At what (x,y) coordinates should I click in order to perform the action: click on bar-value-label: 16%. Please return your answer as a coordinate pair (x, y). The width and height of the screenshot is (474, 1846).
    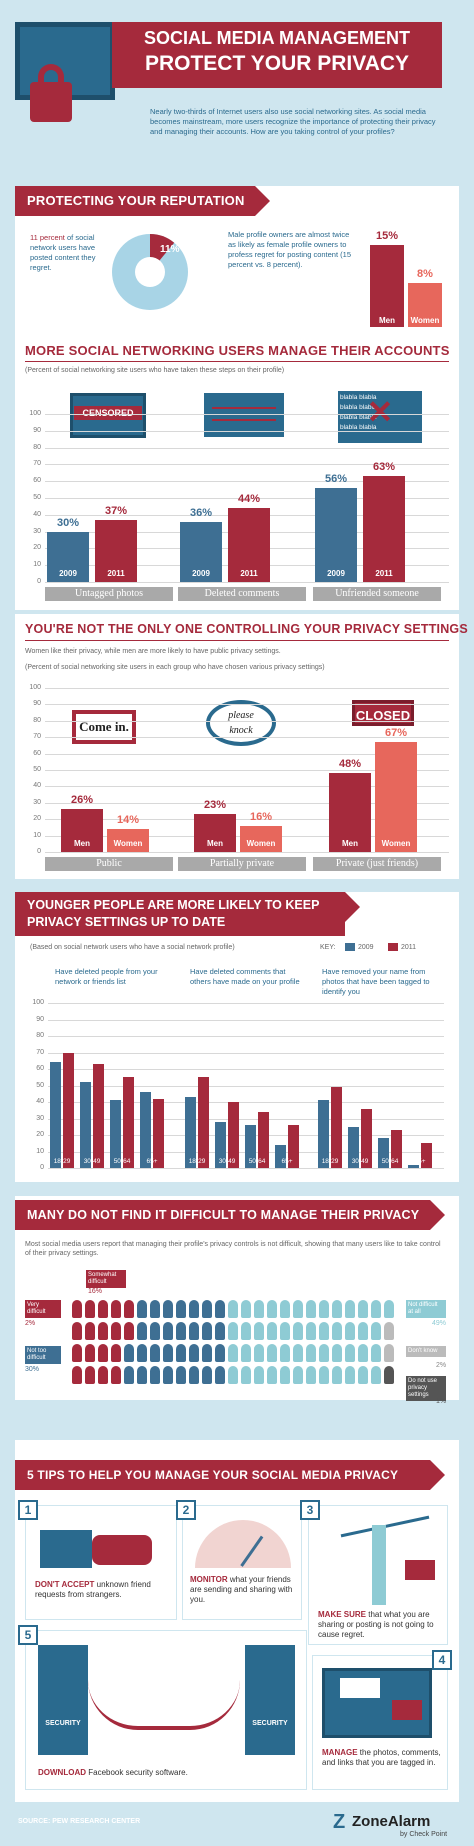
    Looking at the image, I should click on (261, 816).